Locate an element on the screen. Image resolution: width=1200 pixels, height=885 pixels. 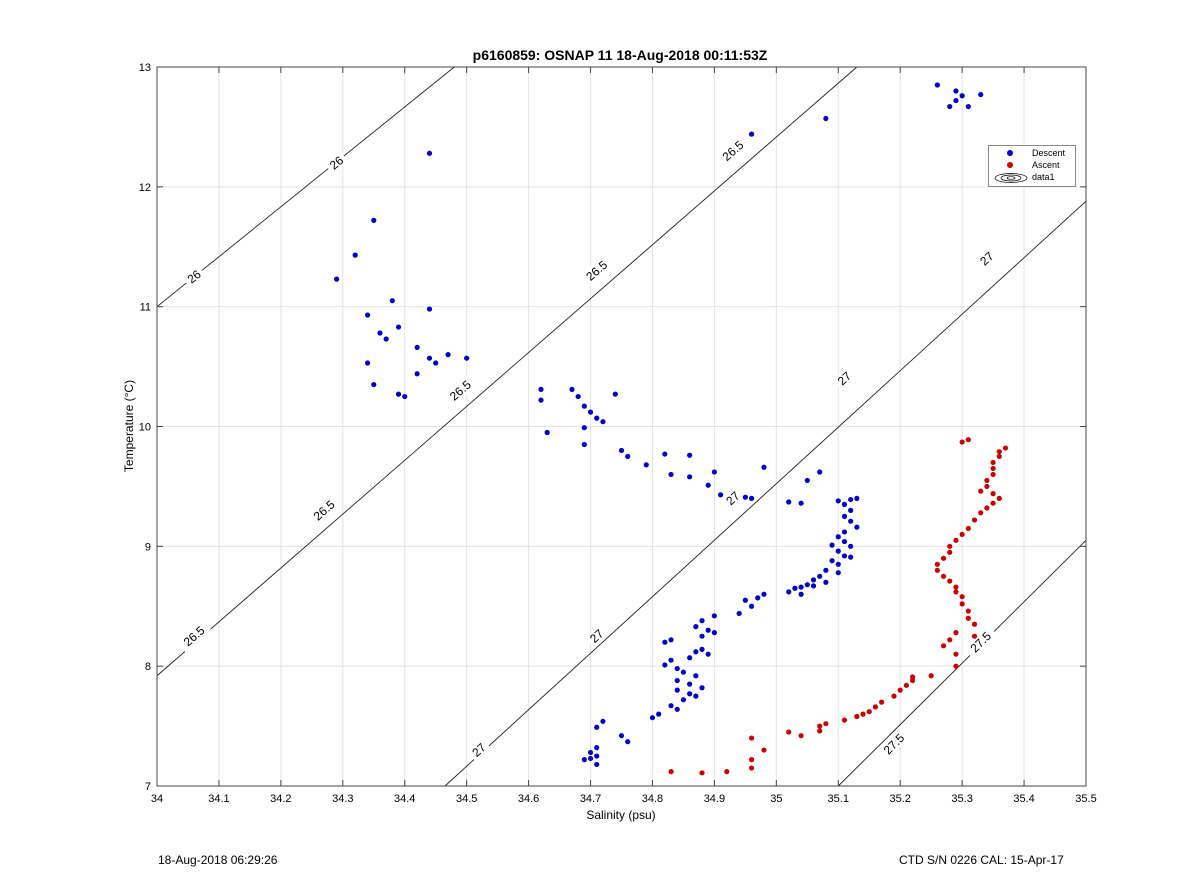
legend-label-ascent: Ascent is located at coordinates (1046, 165).